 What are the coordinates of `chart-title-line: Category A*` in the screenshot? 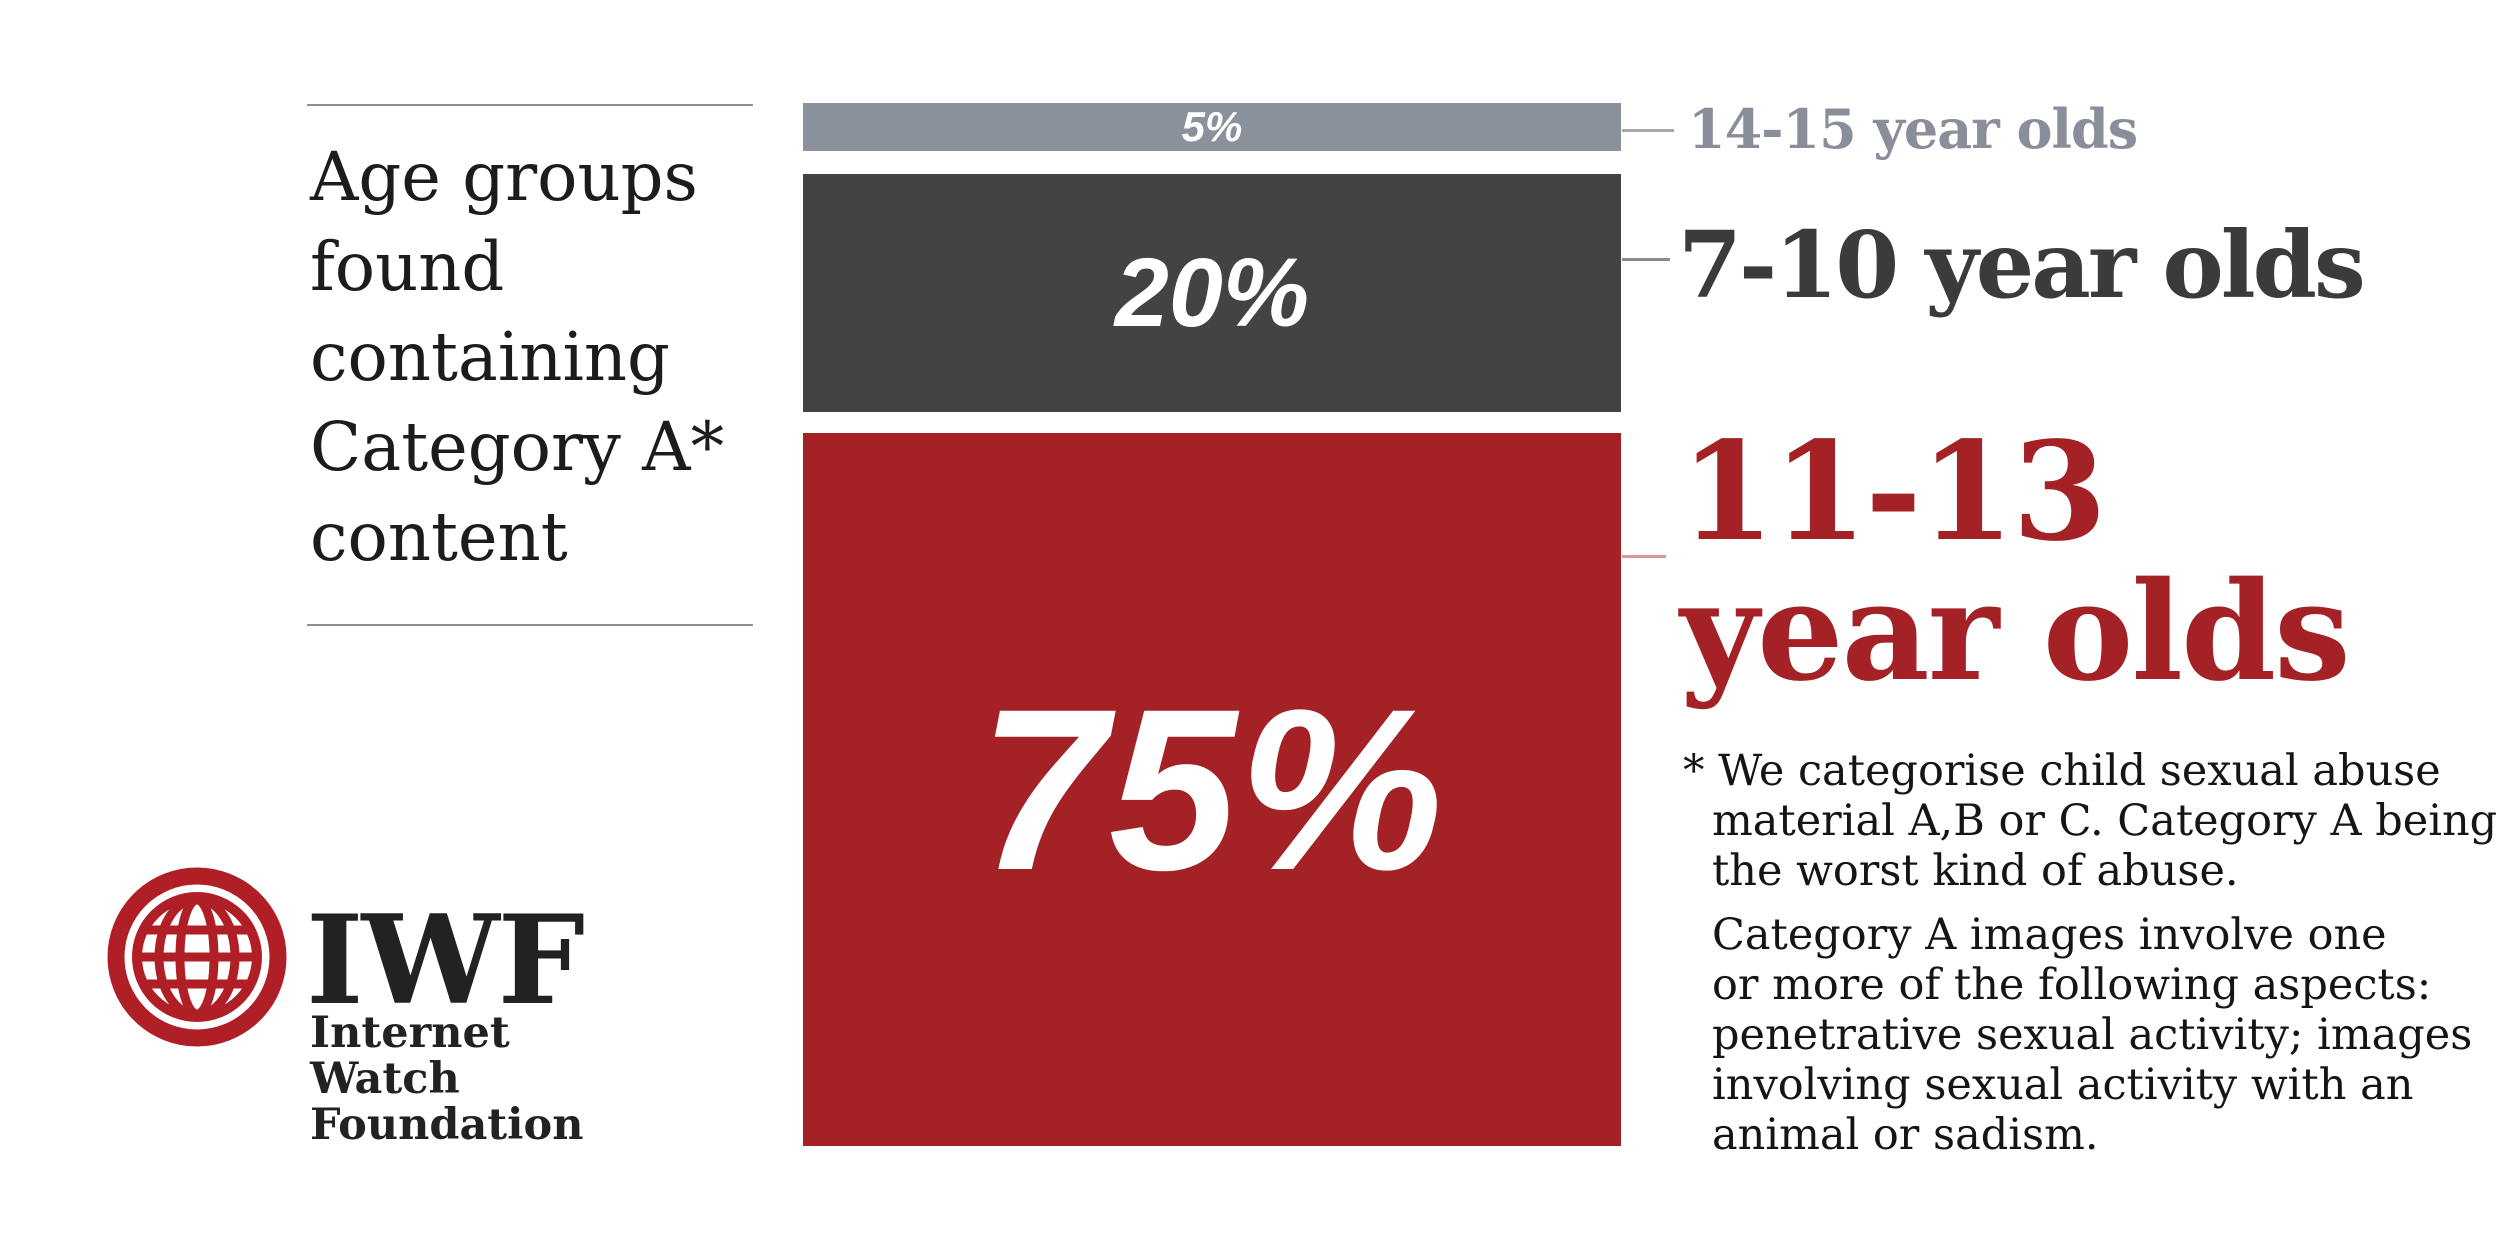 It's located at (517, 447).